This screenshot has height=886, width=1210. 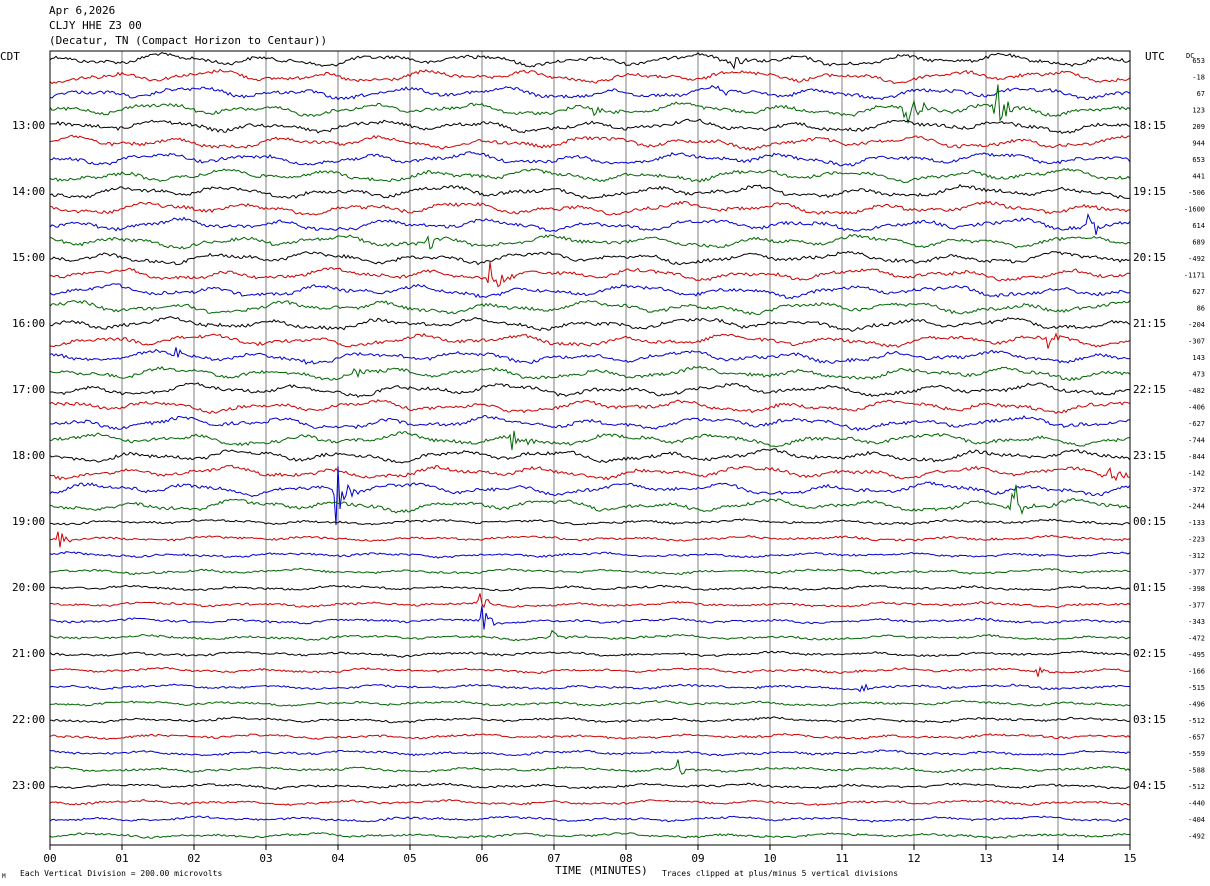 What do you see at coordinates (28, 455) in the screenshot?
I see `left-hour-label-5: 18:00` at bounding box center [28, 455].